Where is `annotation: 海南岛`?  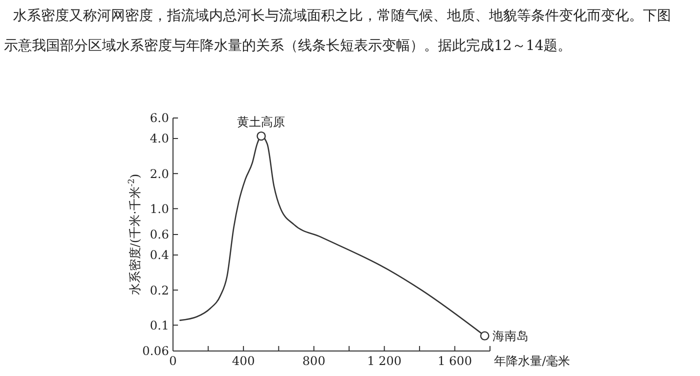 annotation: 海南岛 is located at coordinates (510, 336).